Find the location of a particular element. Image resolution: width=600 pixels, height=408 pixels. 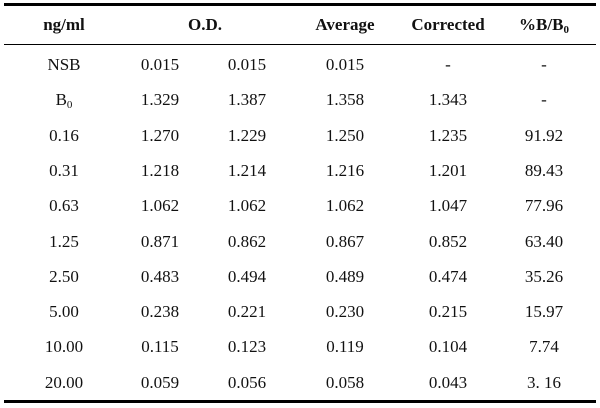

table-row: NSB 0.015 0.015 0.015 - - is located at coordinates (300, 65).